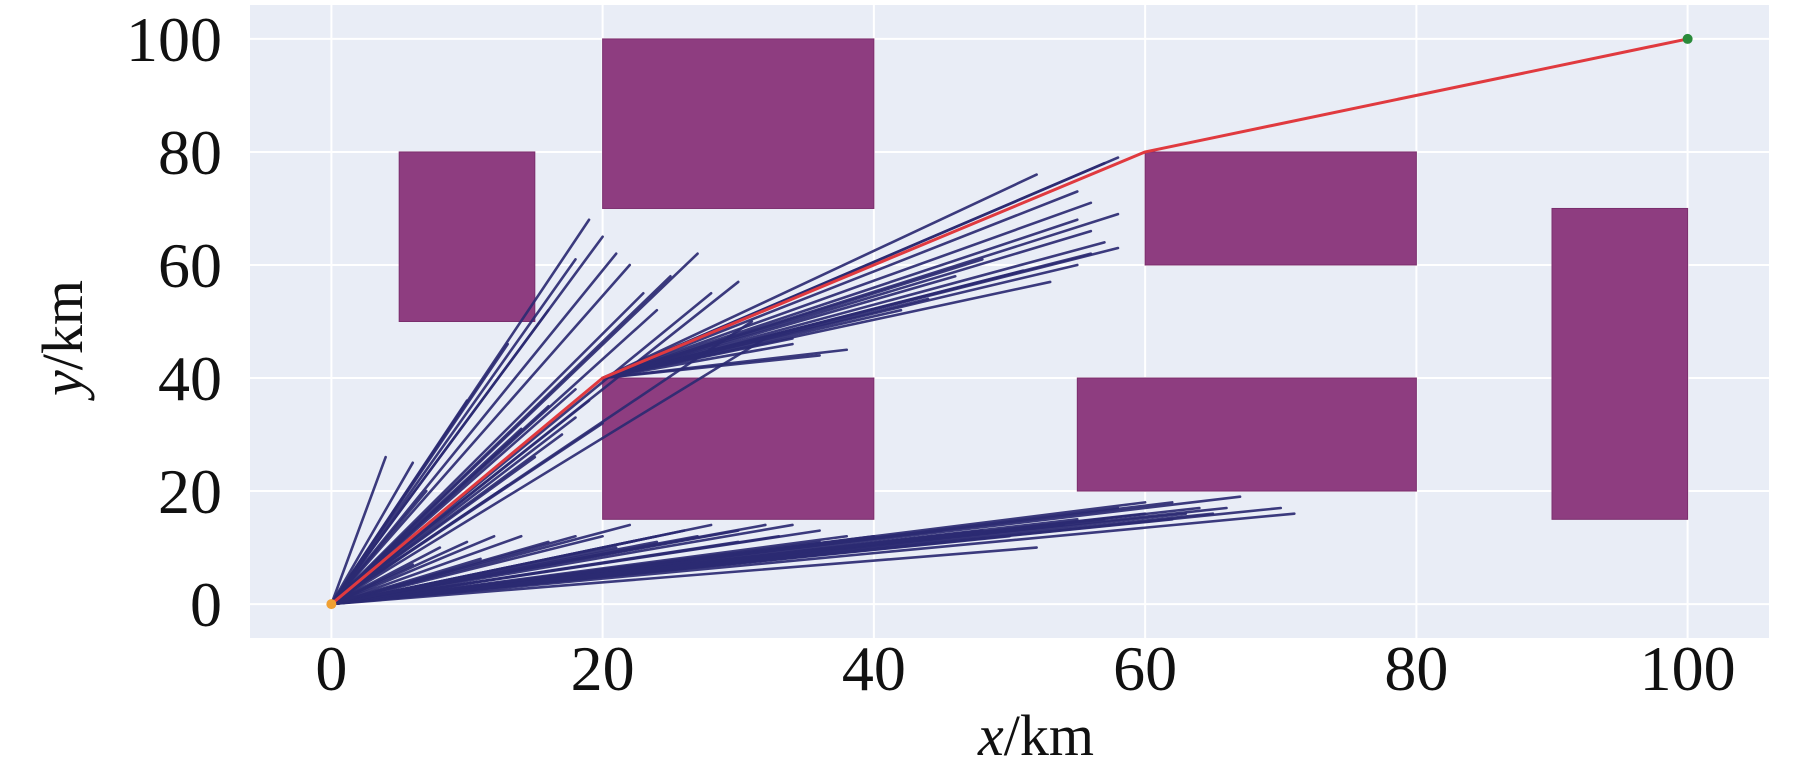  What do you see at coordinates (190, 491) in the screenshot?
I see `y-tick-label: 20` at bounding box center [190, 491].